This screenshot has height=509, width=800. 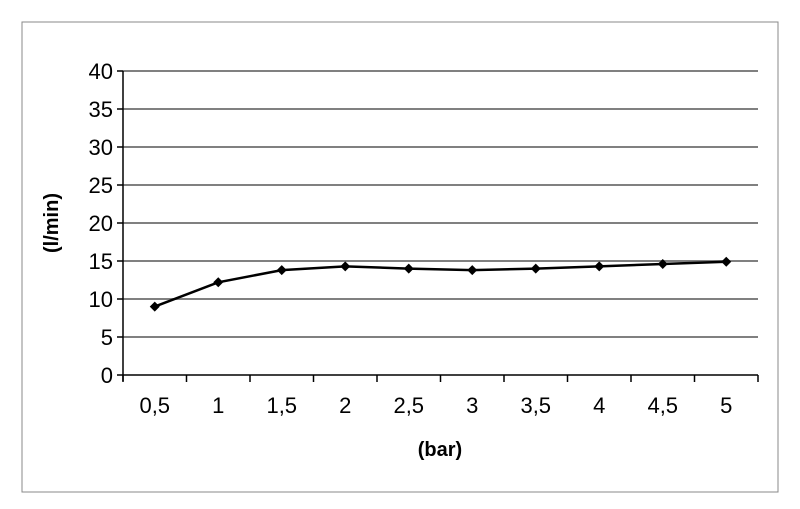 I want to click on x-tick-label: 2,5, so click(x=408, y=405).